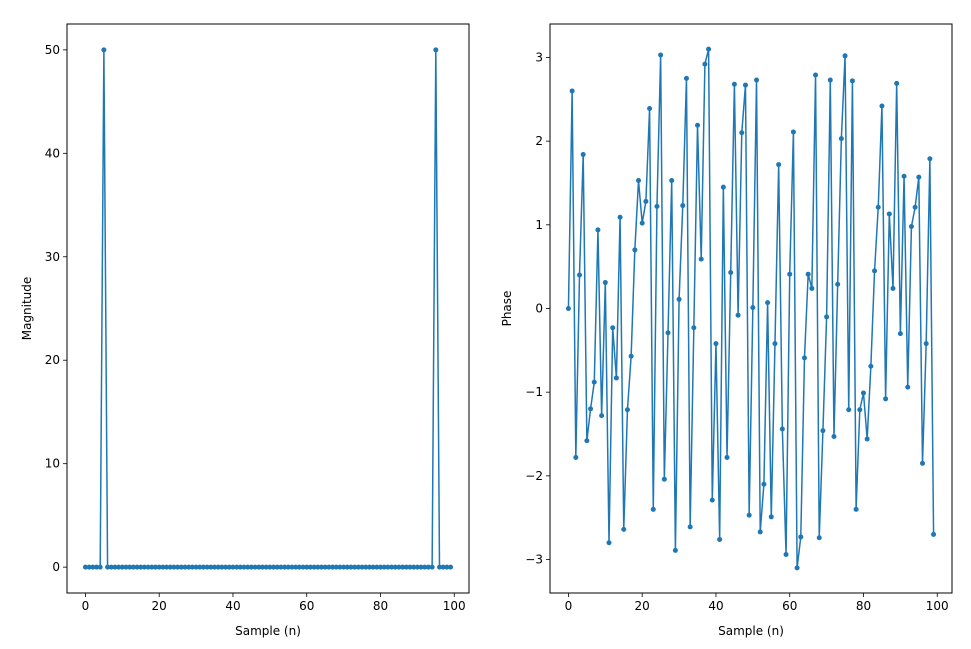 The width and height of the screenshot is (971, 649). I want to click on phase-y-ticks: −3 −2 −1 0 1 2 3, so click(537, 308).